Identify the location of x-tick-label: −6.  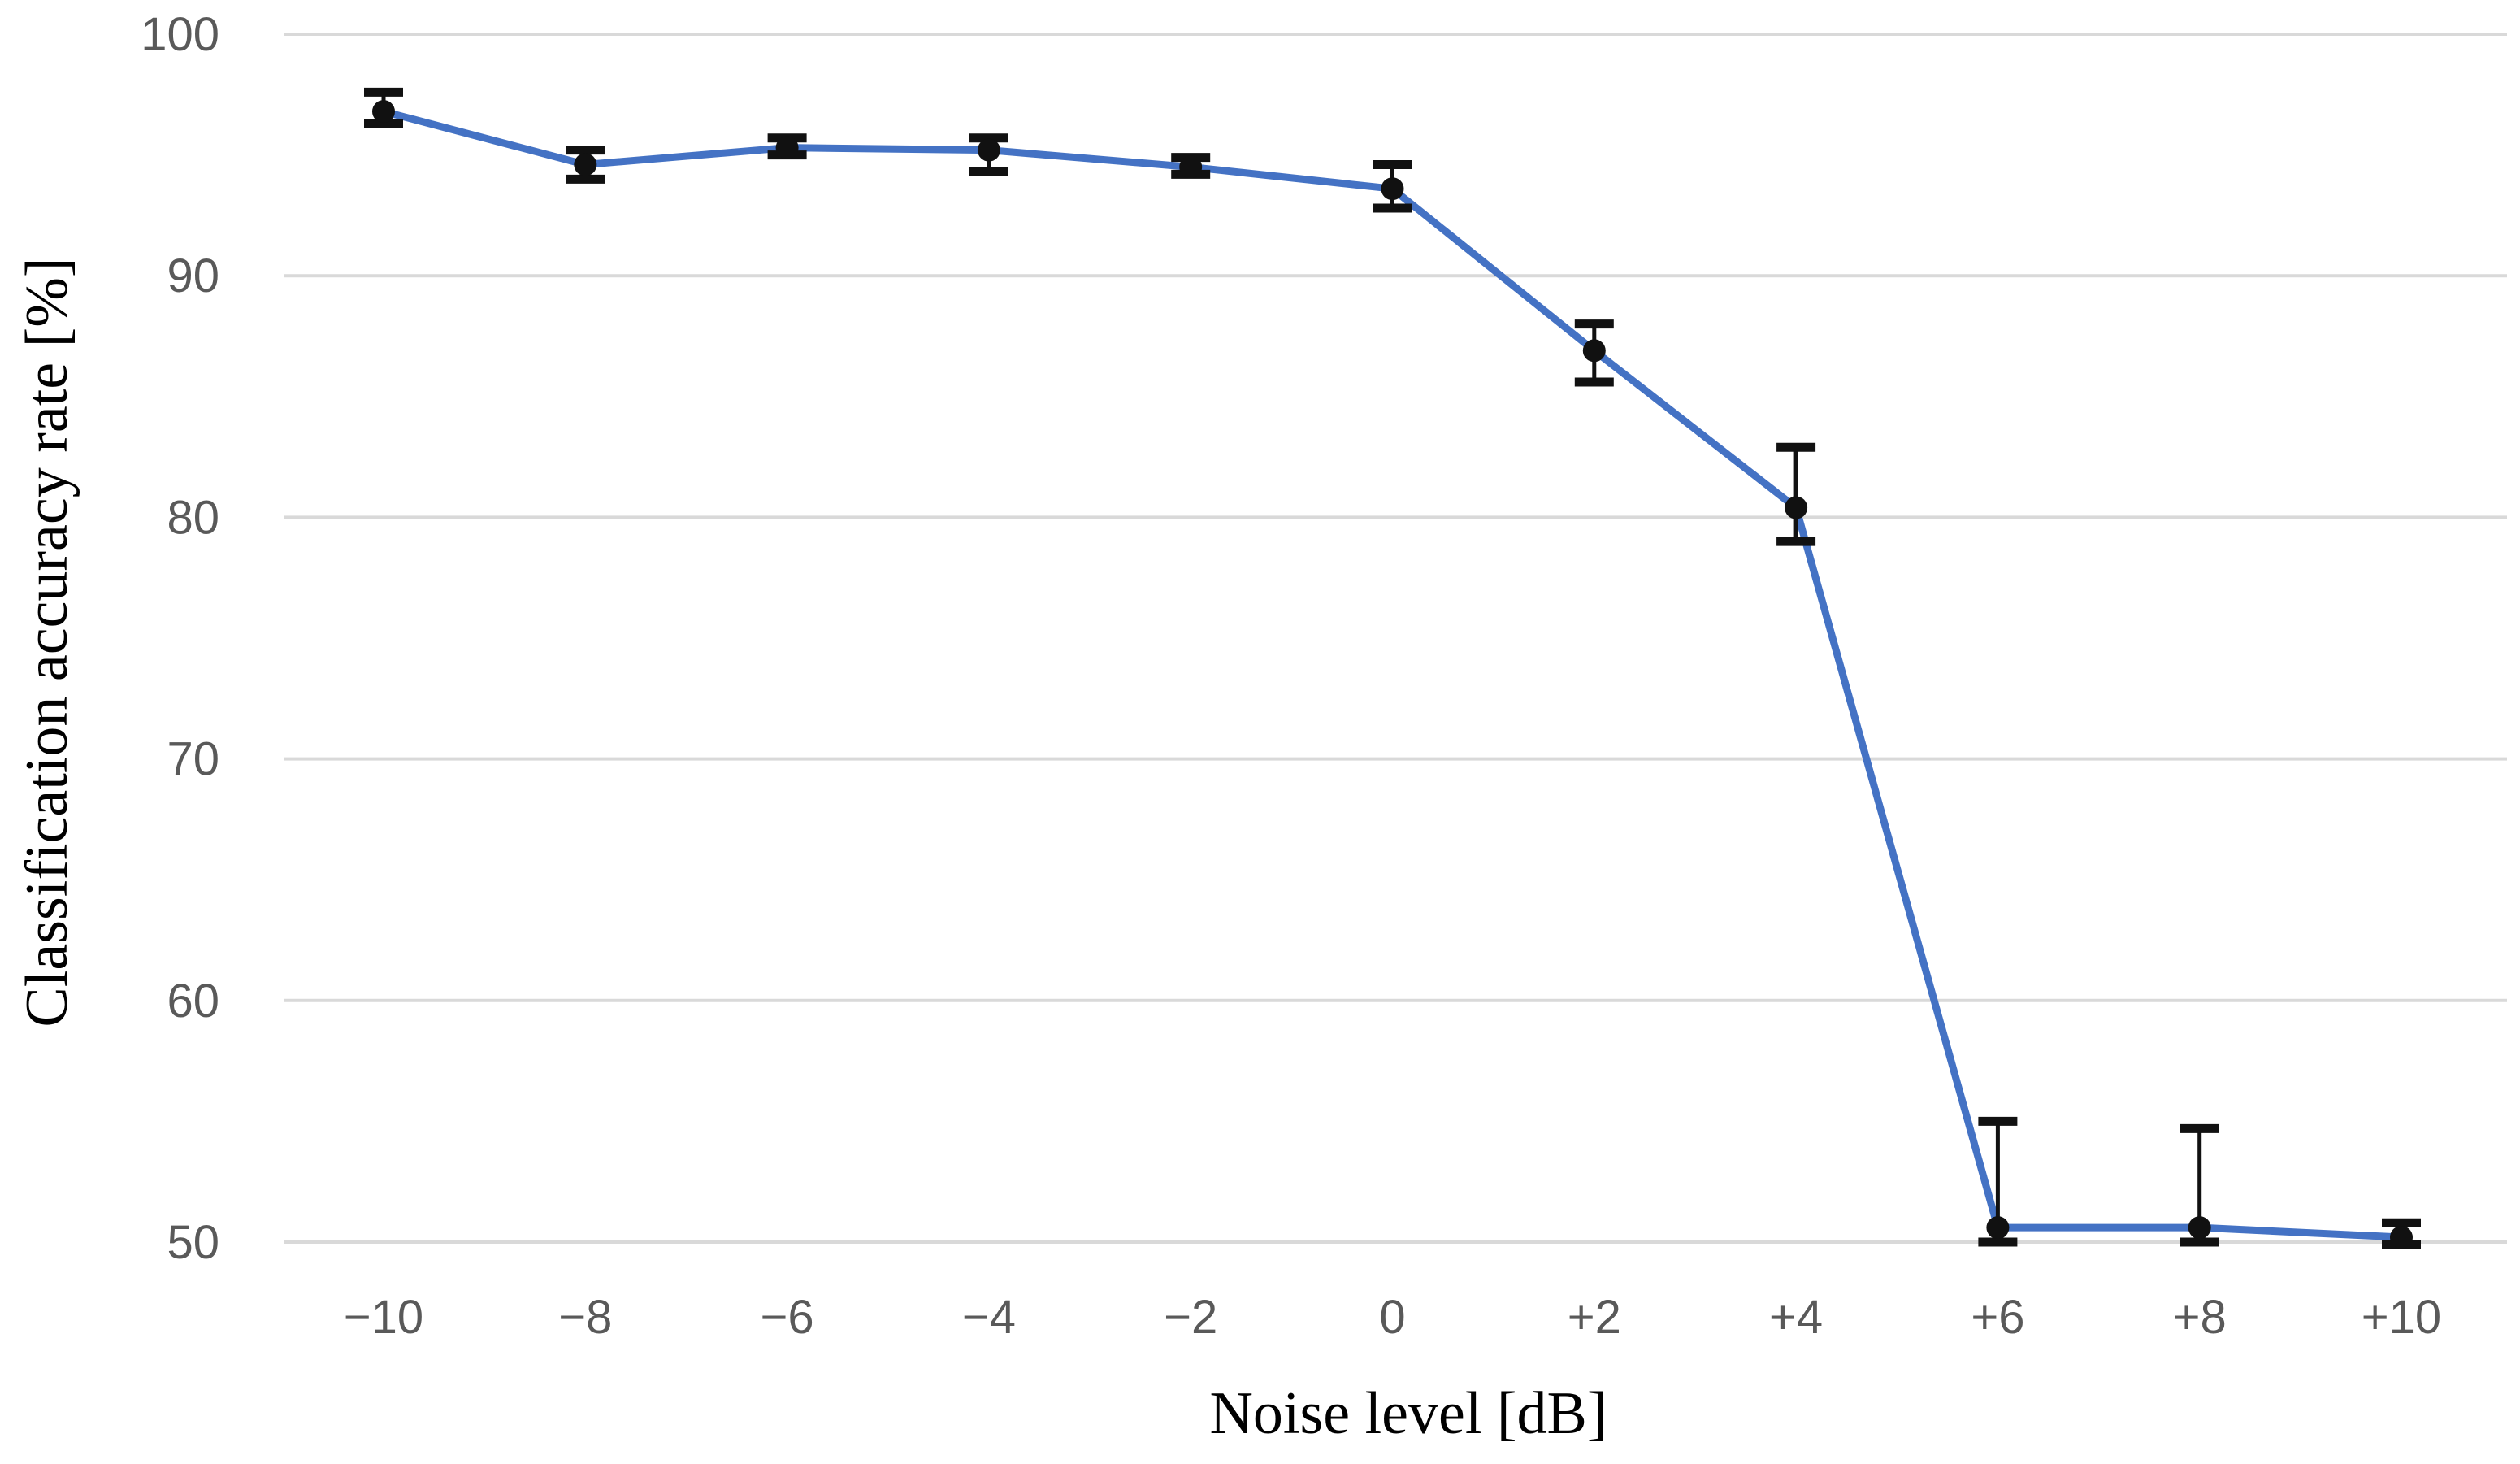
(787, 1317).